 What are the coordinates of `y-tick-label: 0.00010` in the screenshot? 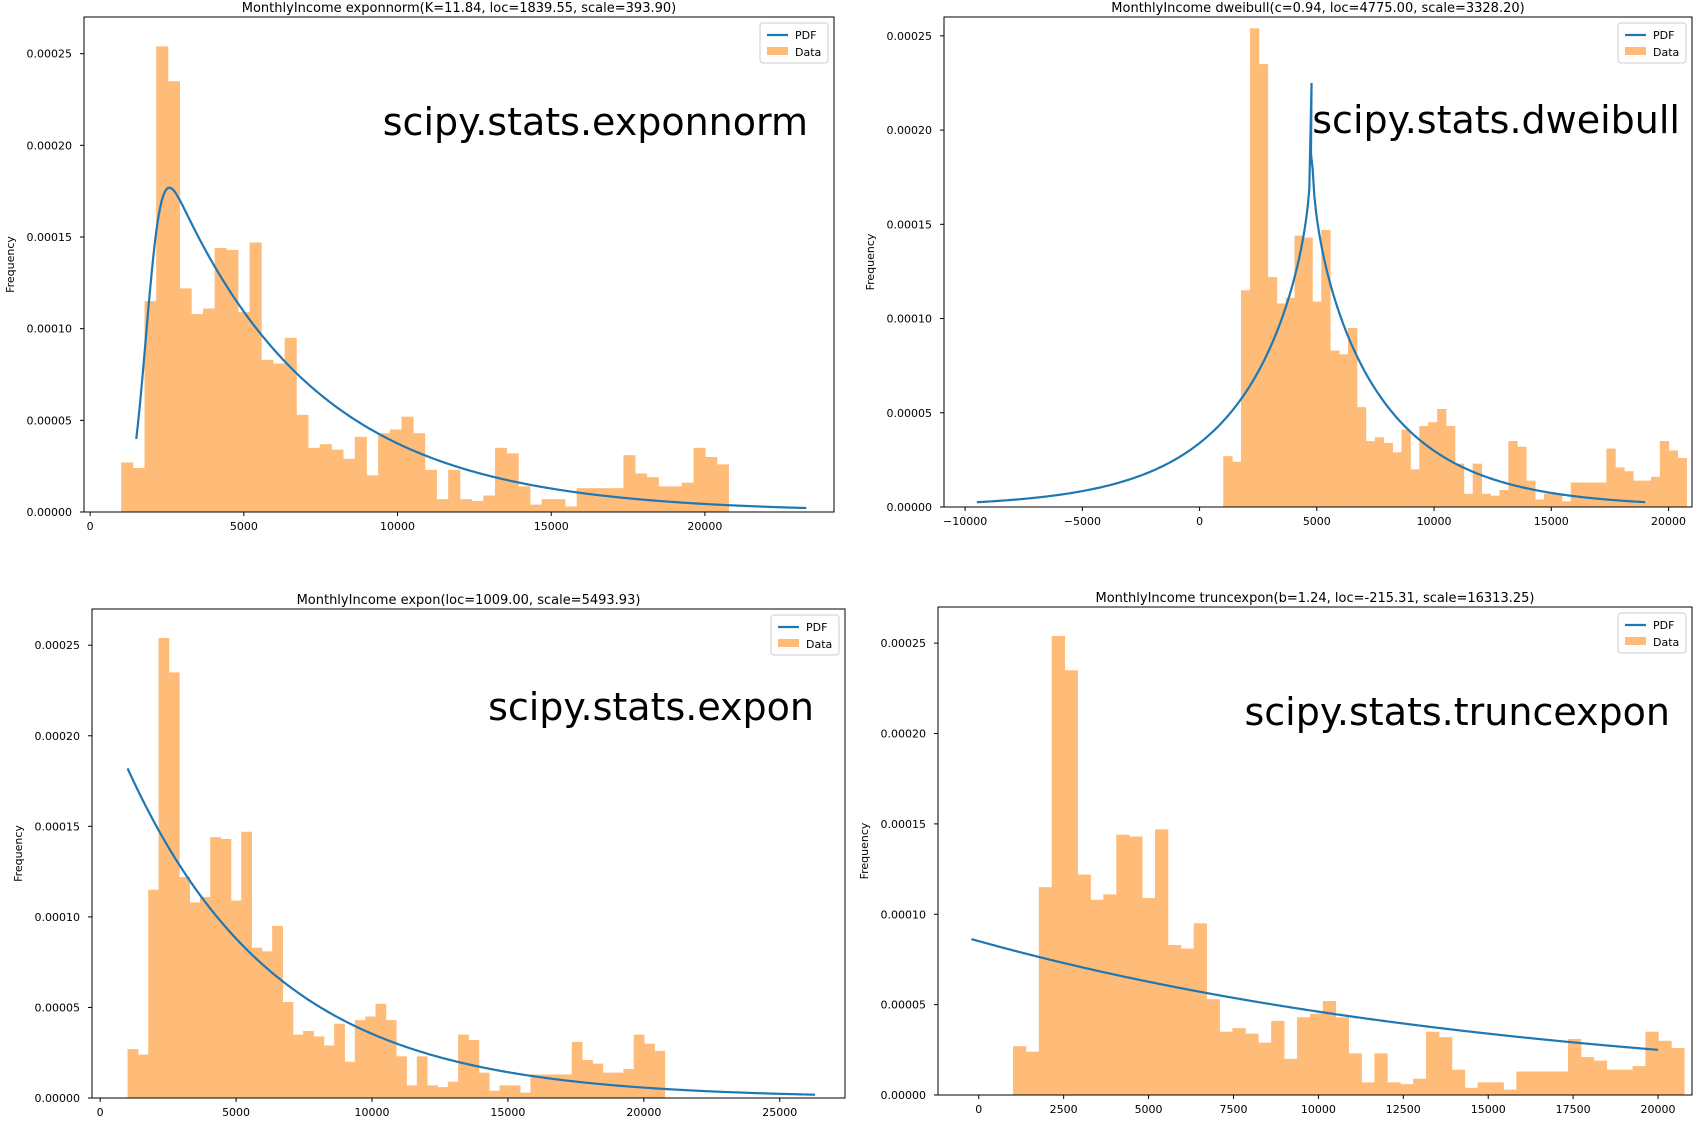 It's located at (910, 319).